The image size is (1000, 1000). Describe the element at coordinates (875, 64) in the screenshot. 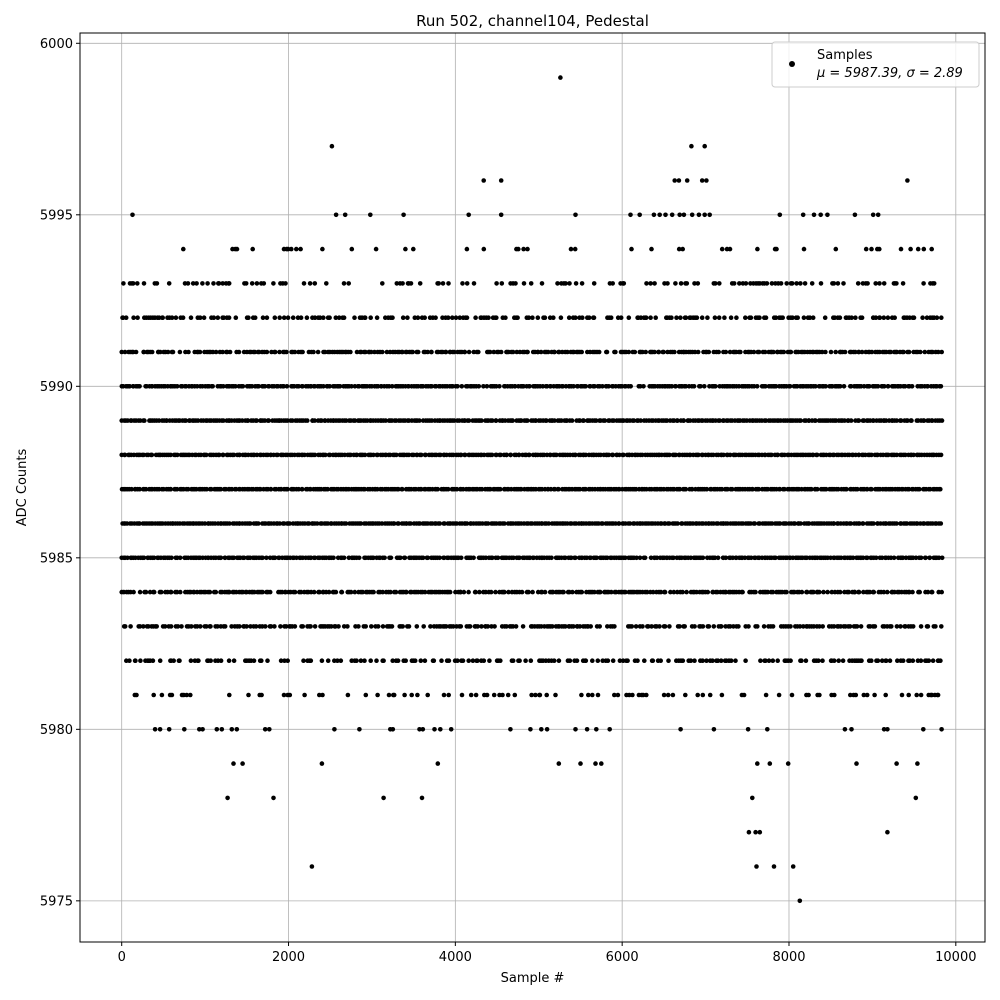

I see `legend-box` at that location.